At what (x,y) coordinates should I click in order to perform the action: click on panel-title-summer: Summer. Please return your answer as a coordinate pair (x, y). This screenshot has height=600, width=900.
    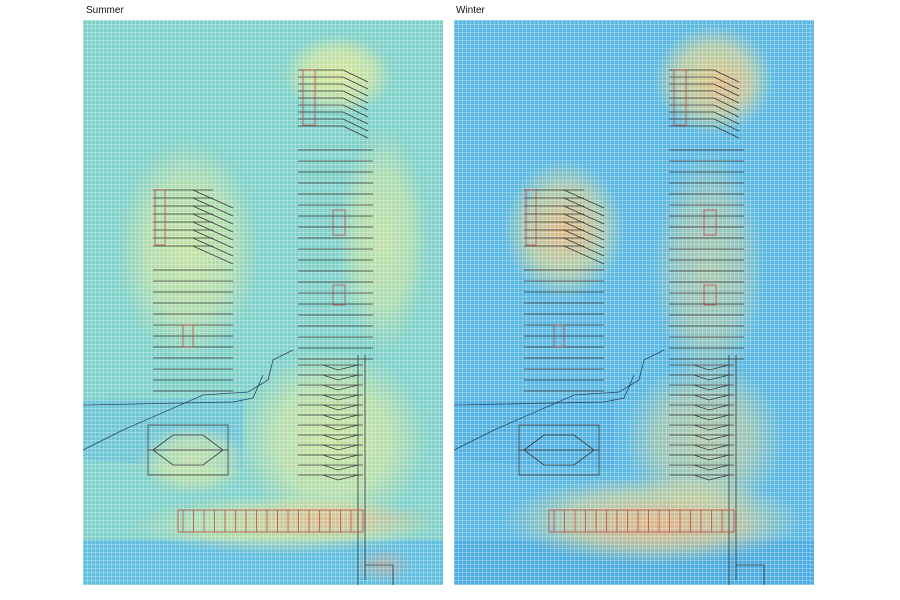
    Looking at the image, I should click on (105, 10).